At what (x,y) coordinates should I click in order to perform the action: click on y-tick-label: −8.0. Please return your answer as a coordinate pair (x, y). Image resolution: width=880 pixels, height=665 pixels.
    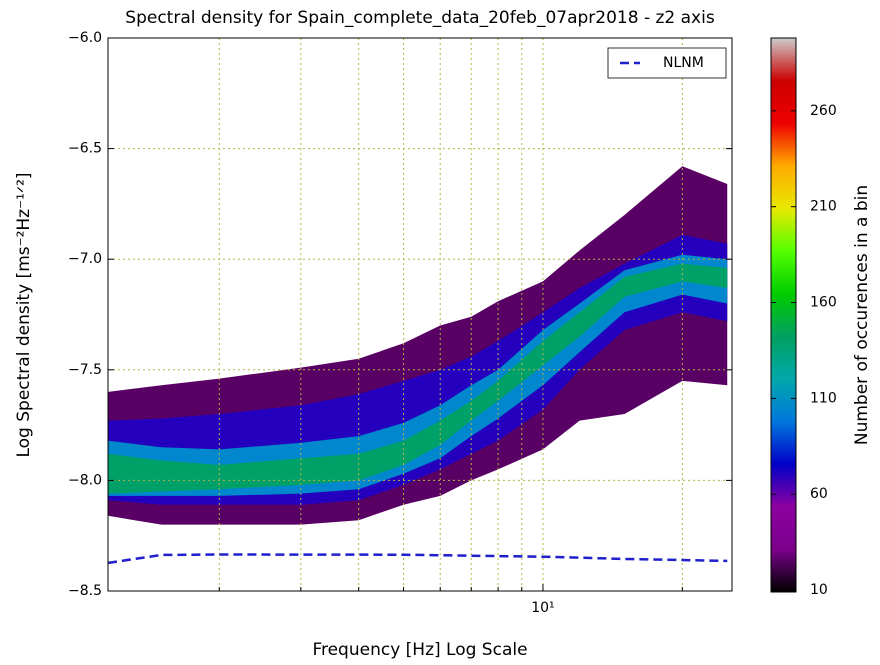
    Looking at the image, I should click on (85, 480).